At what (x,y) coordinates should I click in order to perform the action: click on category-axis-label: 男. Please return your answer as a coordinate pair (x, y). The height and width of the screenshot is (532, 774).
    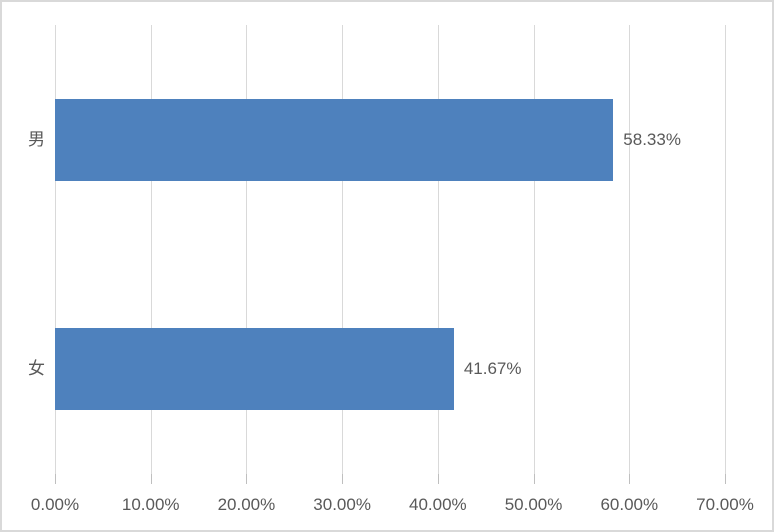
    Looking at the image, I should click on (36, 139).